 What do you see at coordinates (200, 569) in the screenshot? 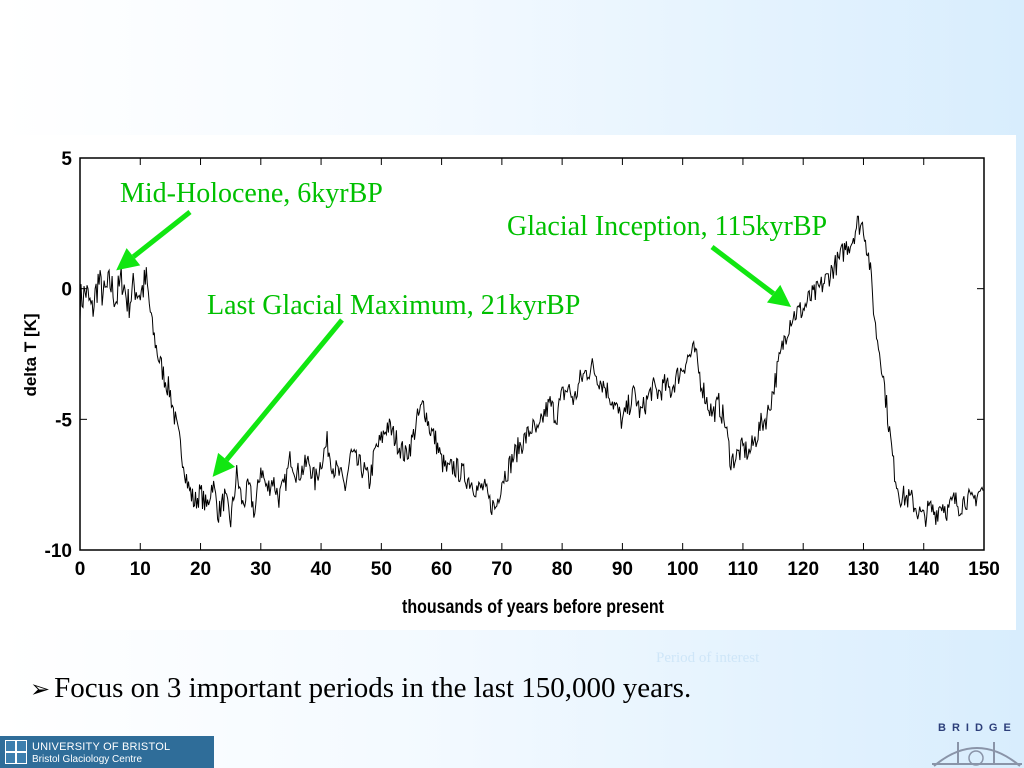
I see `x-tick-label: 20` at bounding box center [200, 569].